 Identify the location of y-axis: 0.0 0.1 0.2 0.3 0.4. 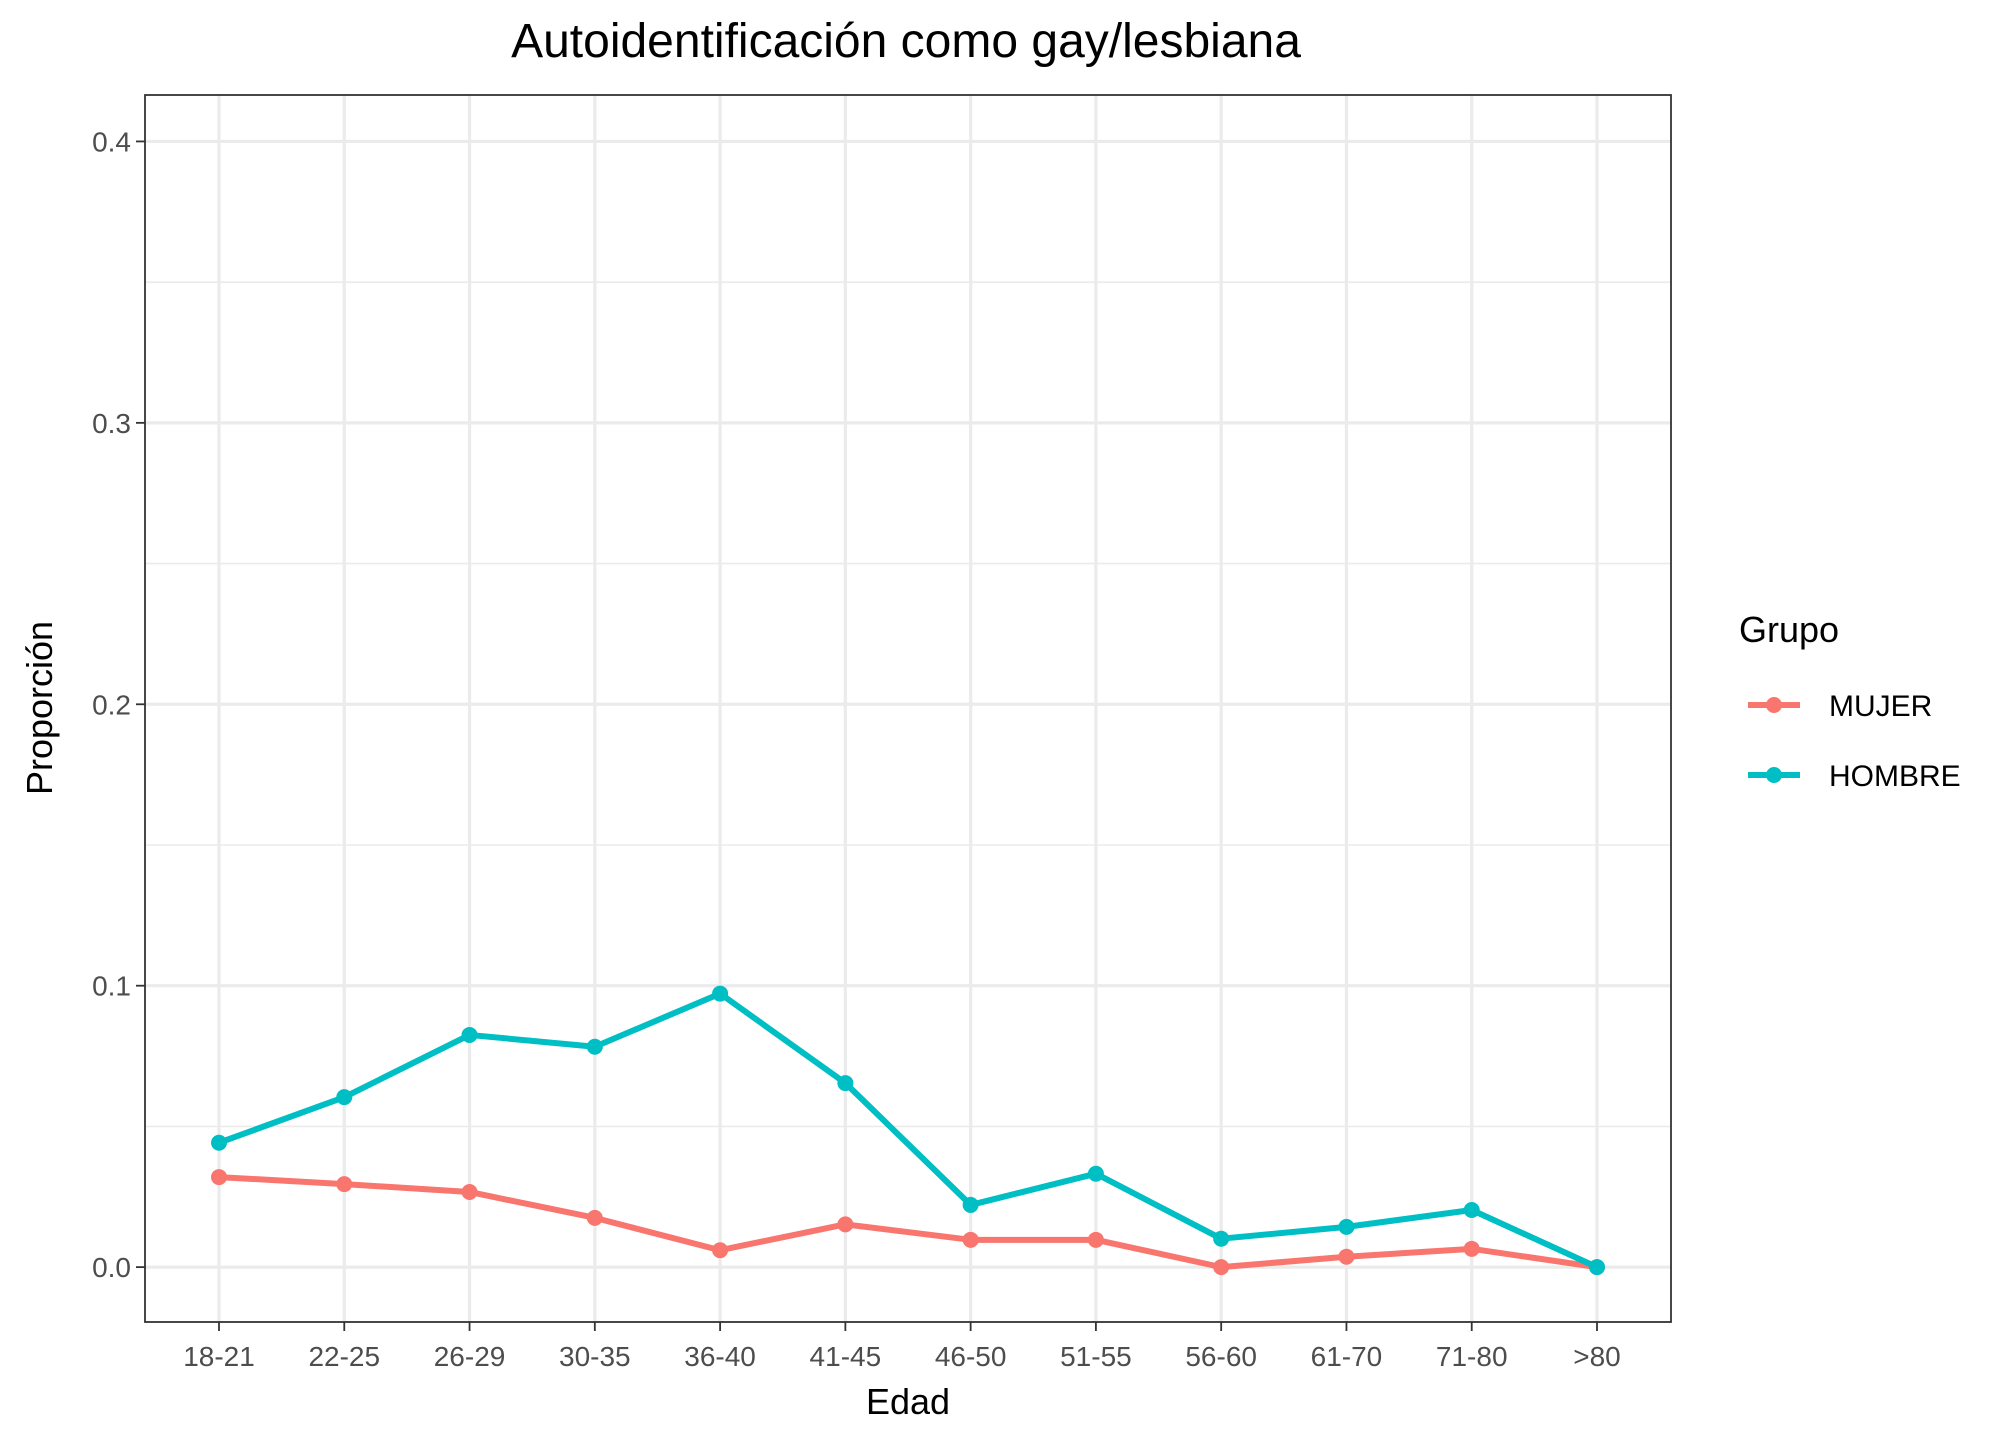
(118, 704).